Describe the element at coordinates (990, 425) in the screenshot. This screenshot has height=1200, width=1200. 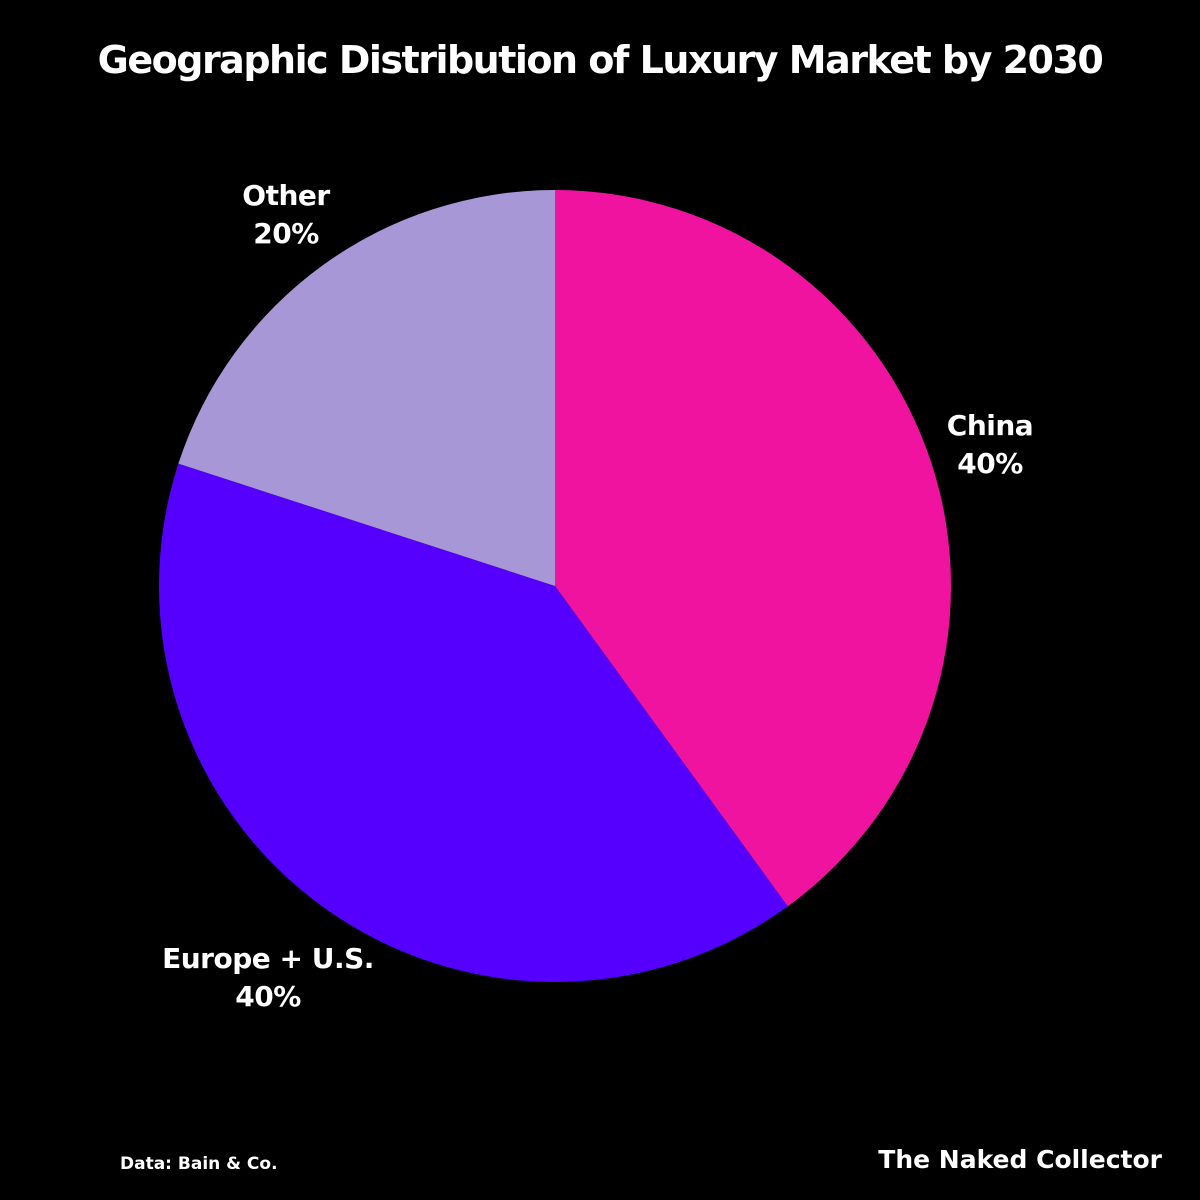
I see `slice-label-china: China` at that location.